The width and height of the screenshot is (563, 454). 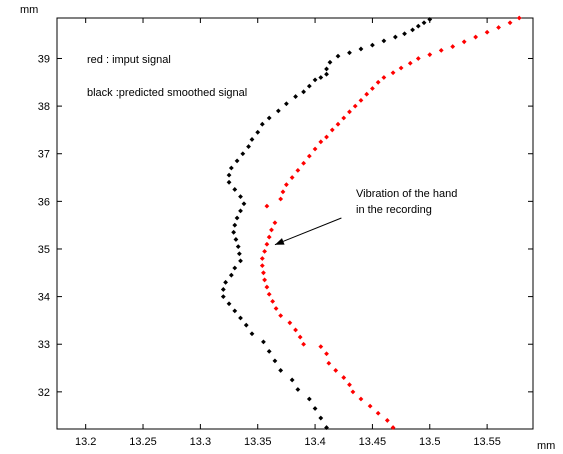 What do you see at coordinates (487, 442) in the screenshot?
I see `x-tick-label: 13.55` at bounding box center [487, 442].